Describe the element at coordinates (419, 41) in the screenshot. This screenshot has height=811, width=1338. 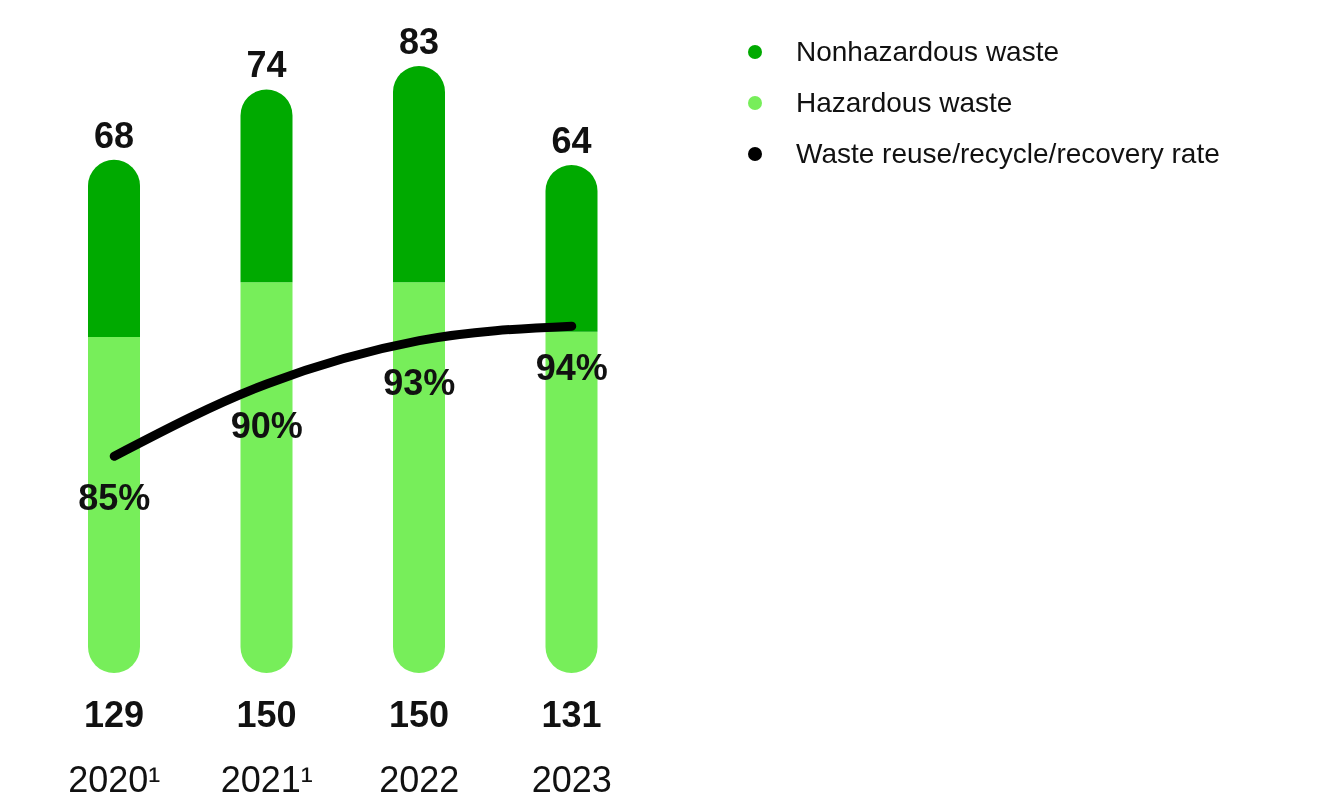
I see `data-label: 83` at that location.